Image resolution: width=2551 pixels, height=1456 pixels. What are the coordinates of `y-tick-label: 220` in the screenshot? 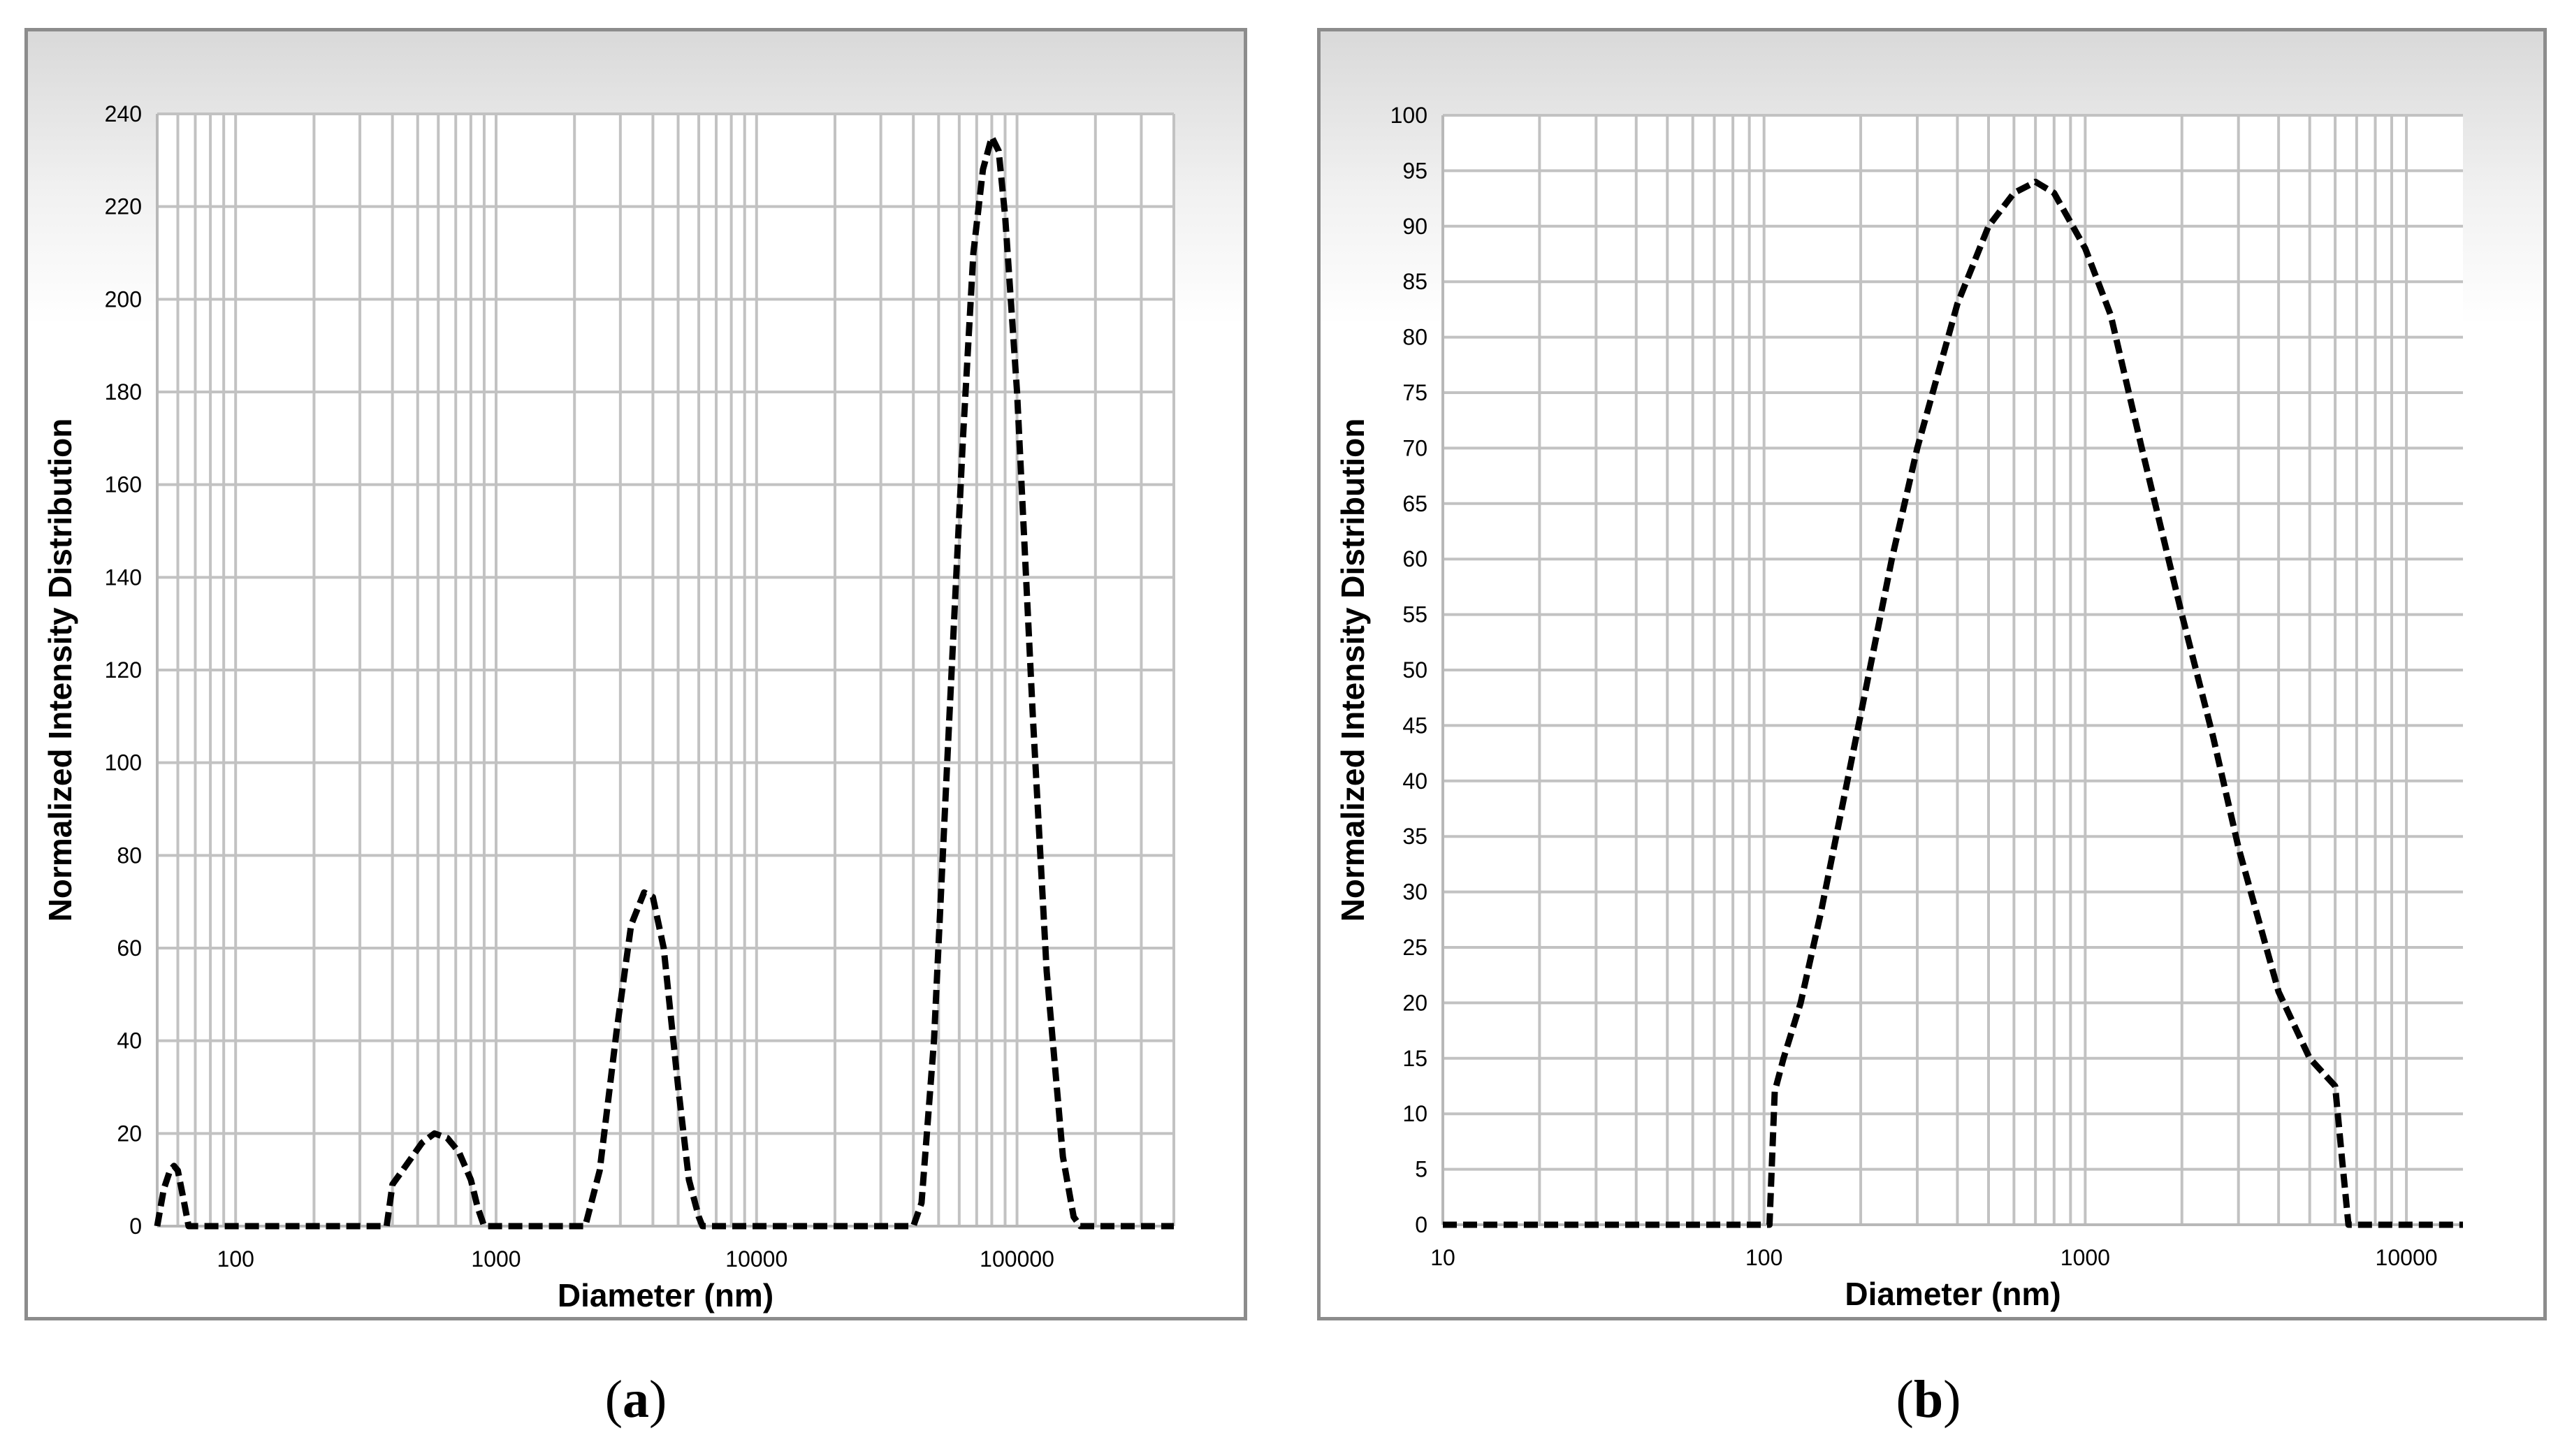 It's located at (123, 206).